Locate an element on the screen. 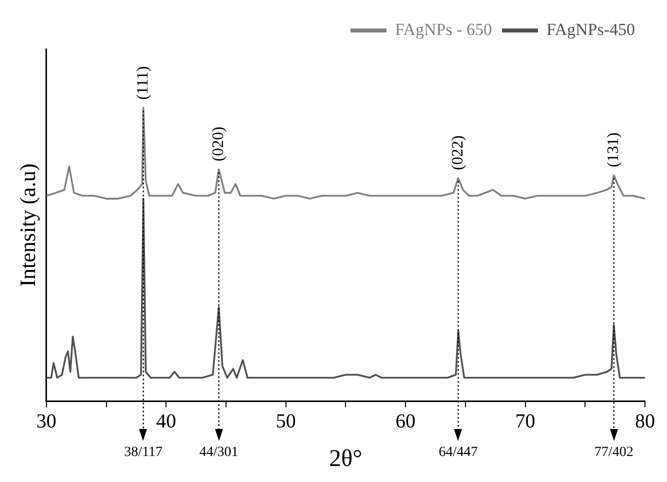  x-axis-title: 2θ° is located at coordinates (345, 459).